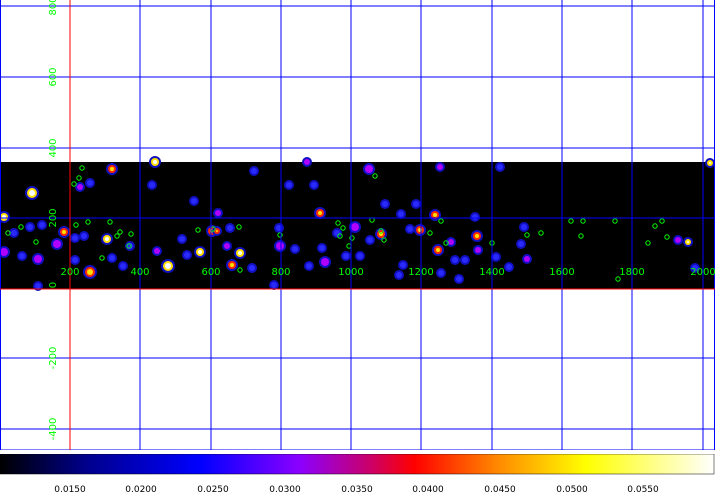 The width and height of the screenshot is (715, 495). I want to click on y-tick-label: 200, so click(53, 217).